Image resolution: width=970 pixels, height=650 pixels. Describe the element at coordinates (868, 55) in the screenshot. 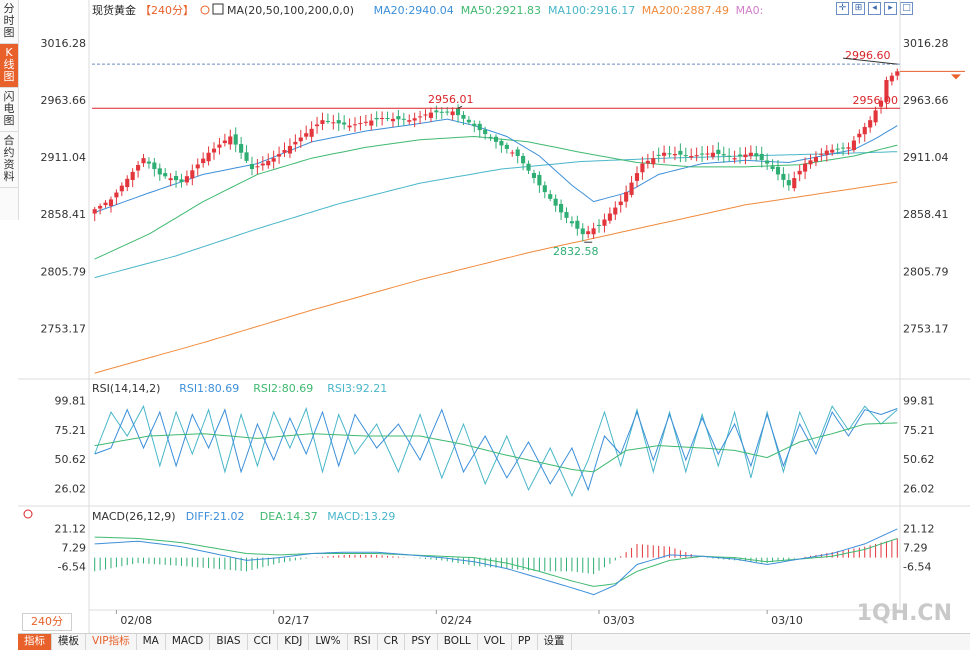

I see `high-label: 2996.60` at that location.